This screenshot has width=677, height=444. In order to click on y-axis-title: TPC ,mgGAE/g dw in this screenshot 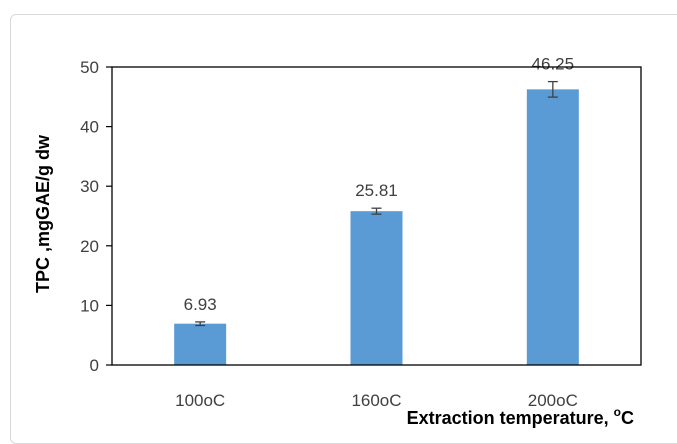, I will do `click(43, 213)`.